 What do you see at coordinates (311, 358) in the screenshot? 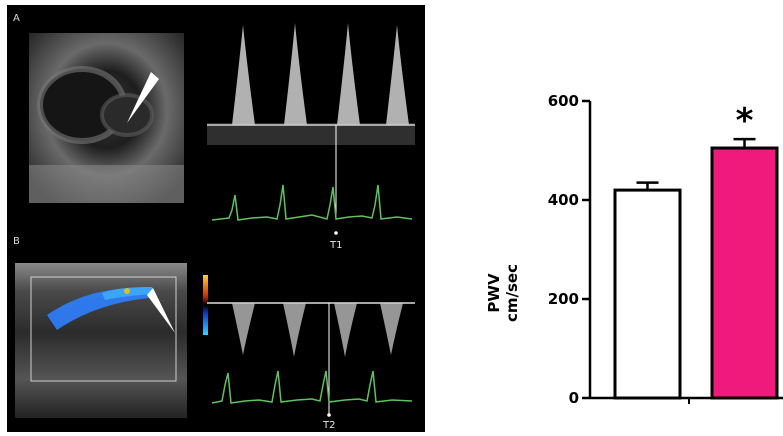
I see `doppler-spectrum-b` at bounding box center [311, 358].